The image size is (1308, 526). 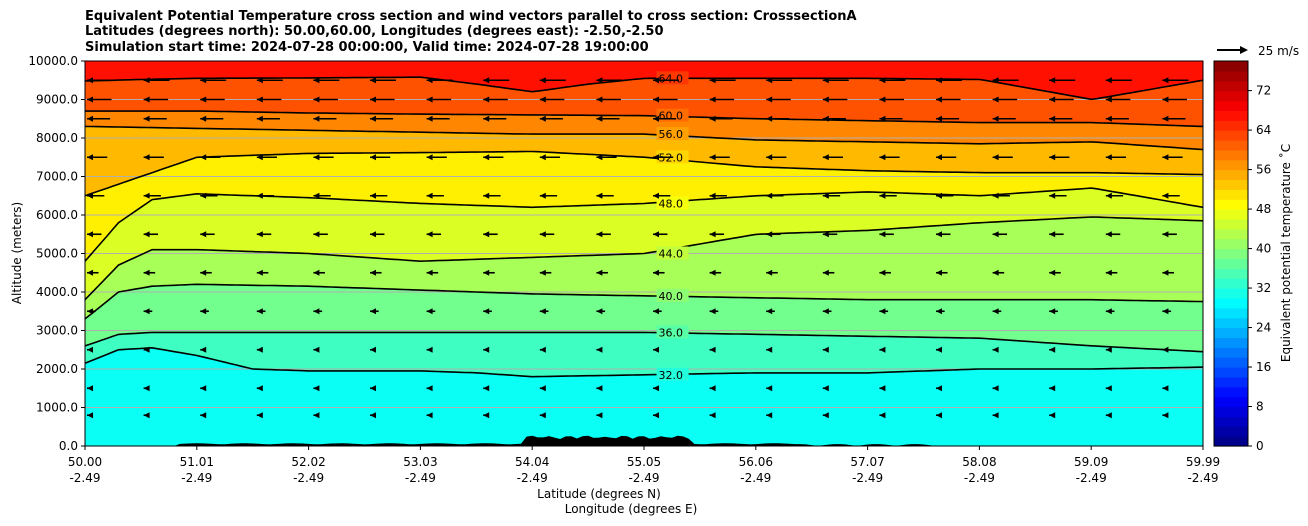 I want to click on contour-label-44: 44.0, so click(x=671, y=254).